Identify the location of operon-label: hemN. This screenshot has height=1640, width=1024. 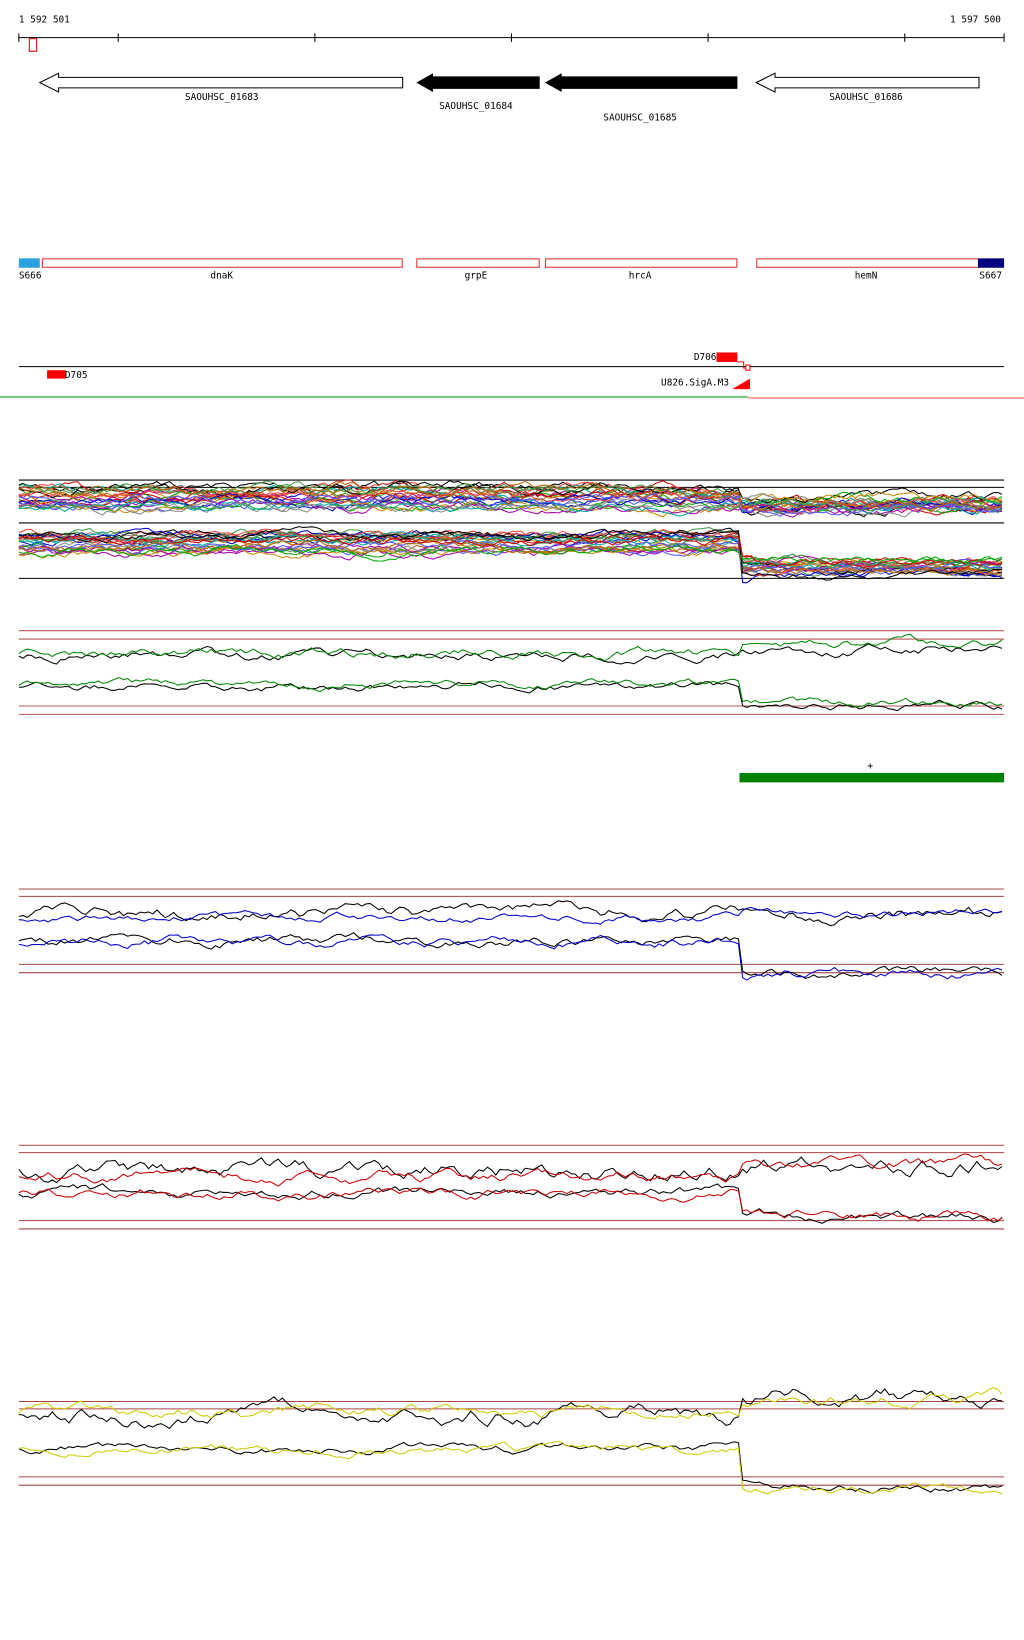
(866, 276).